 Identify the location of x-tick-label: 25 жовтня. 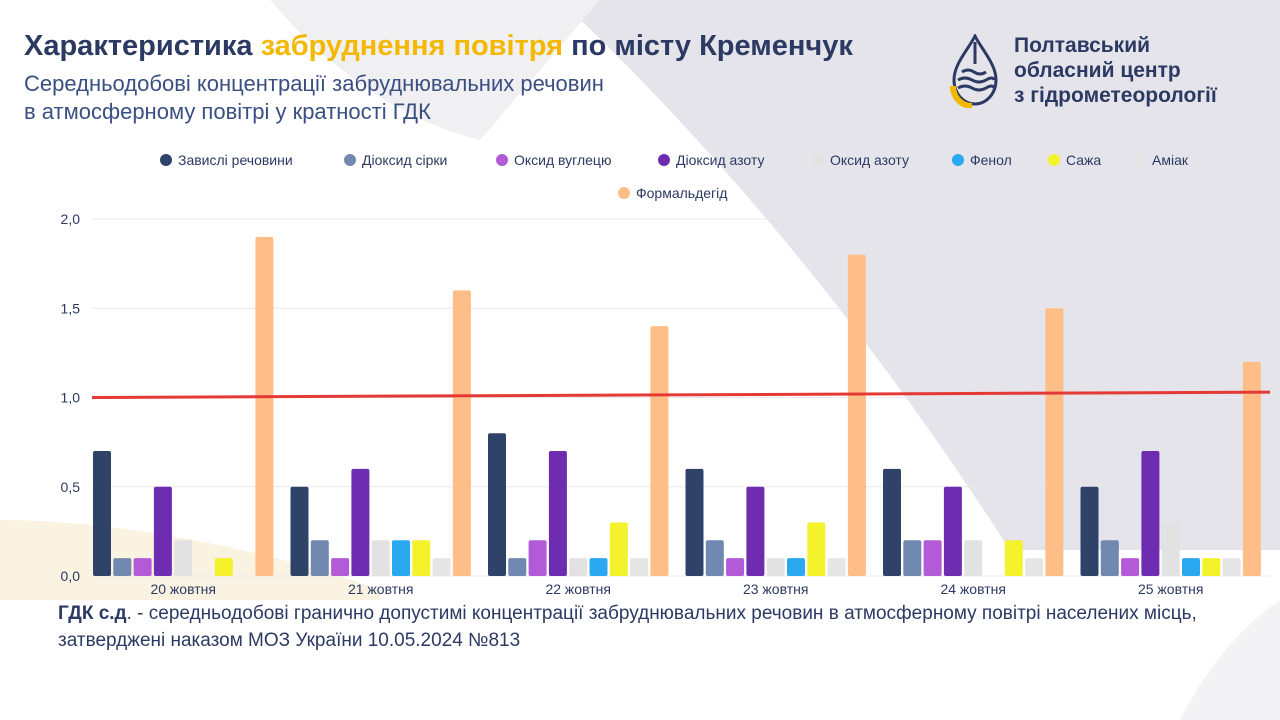
(1170, 589).